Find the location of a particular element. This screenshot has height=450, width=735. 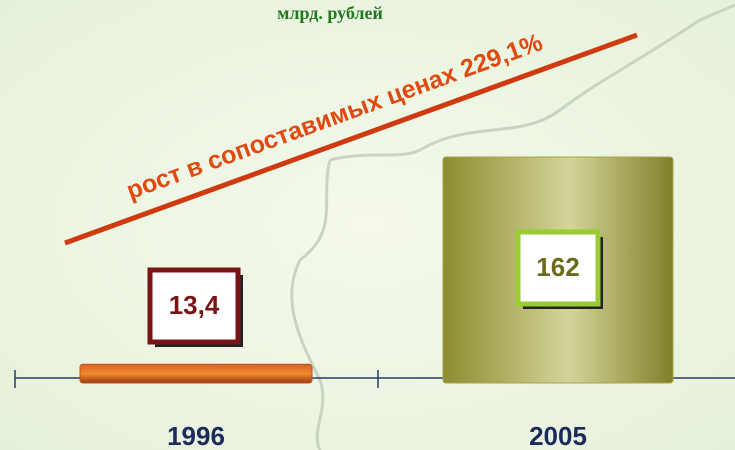

value-label: 162 is located at coordinates (557, 267).